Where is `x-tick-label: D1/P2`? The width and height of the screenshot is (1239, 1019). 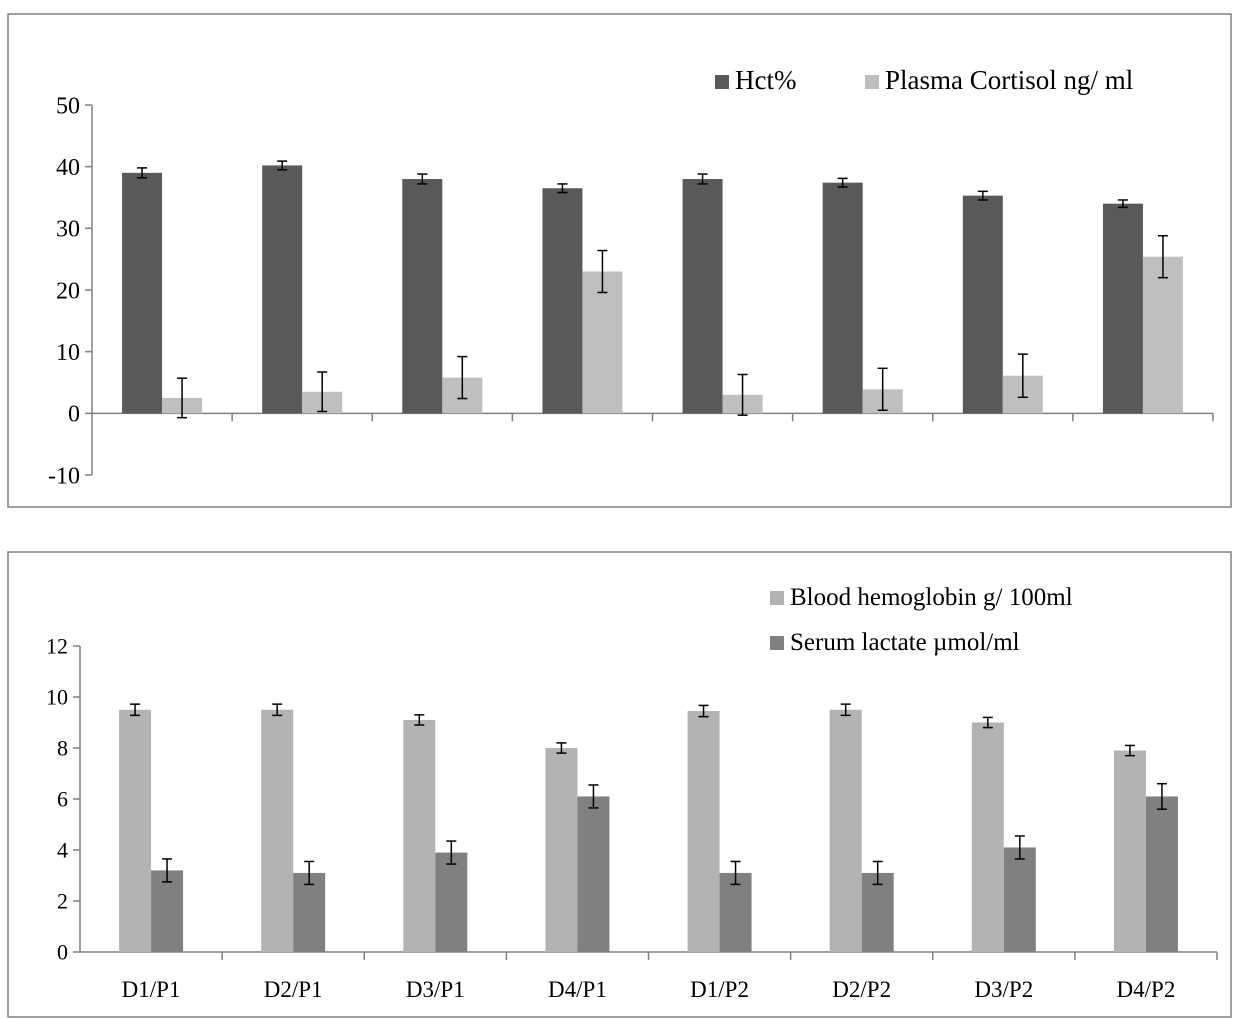
x-tick-label: D1/P2 is located at coordinates (719, 989).